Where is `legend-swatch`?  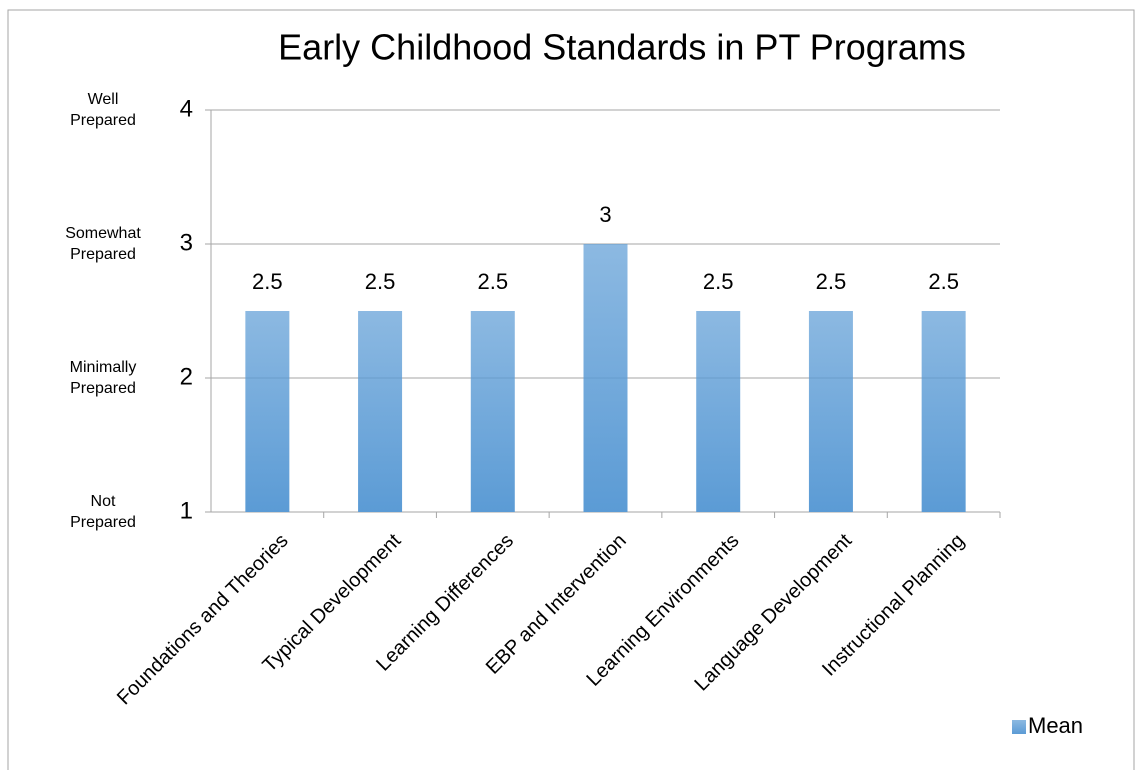
legend-swatch is located at coordinates (1019, 727).